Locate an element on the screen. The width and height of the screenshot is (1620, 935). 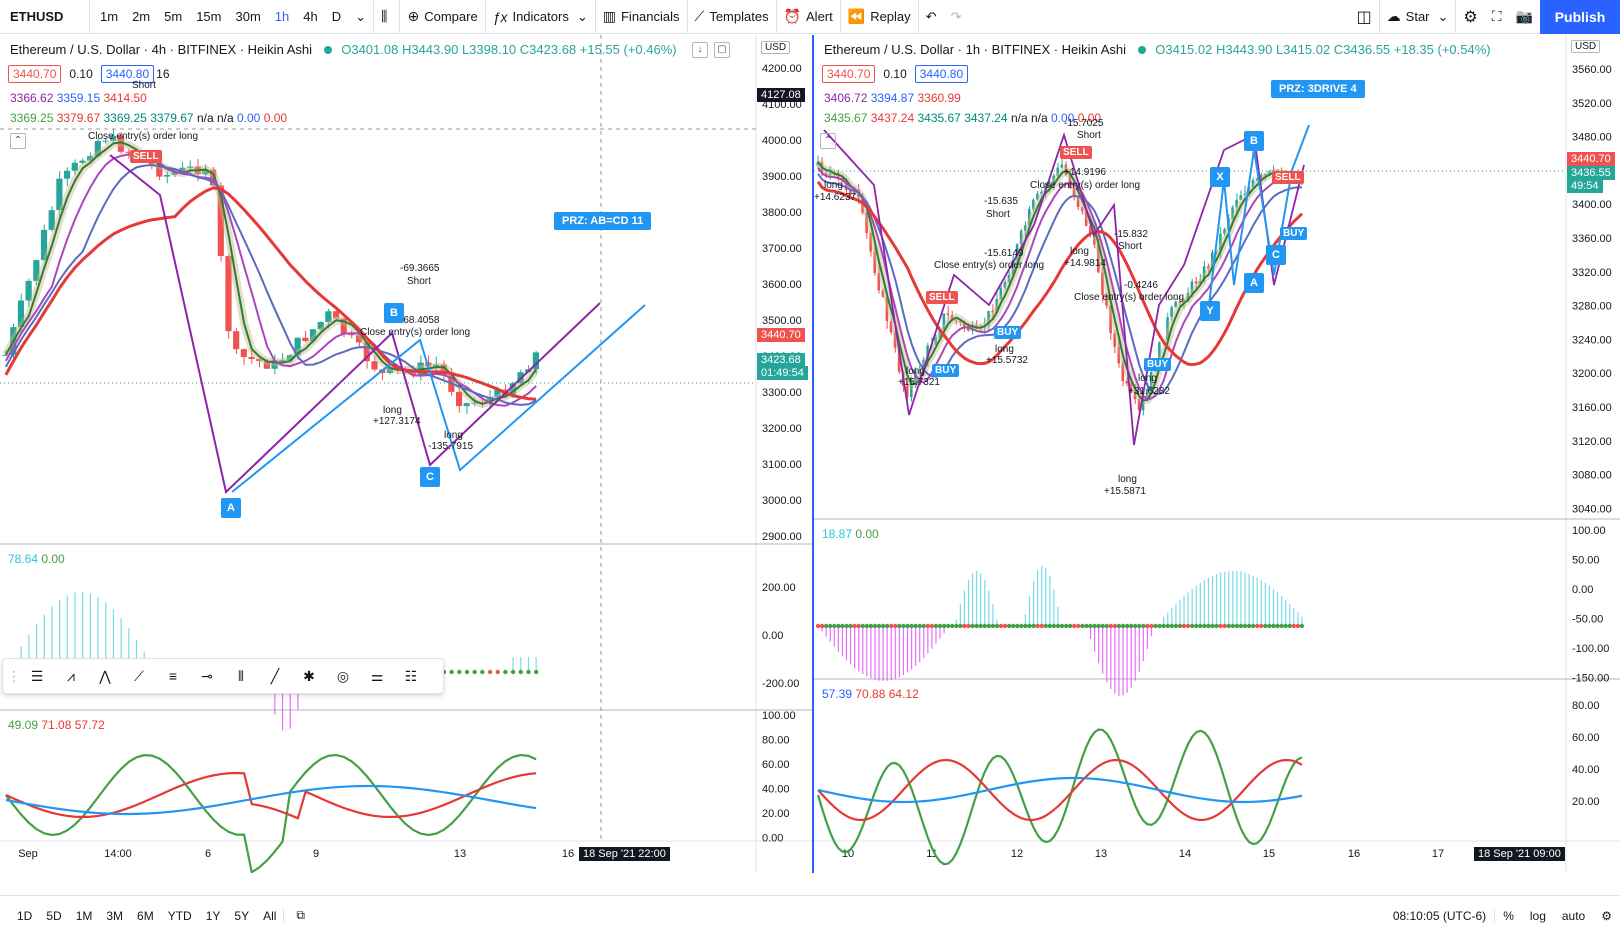
r-ann-a9: +31.6282 is located at coordinates (1149, 391).